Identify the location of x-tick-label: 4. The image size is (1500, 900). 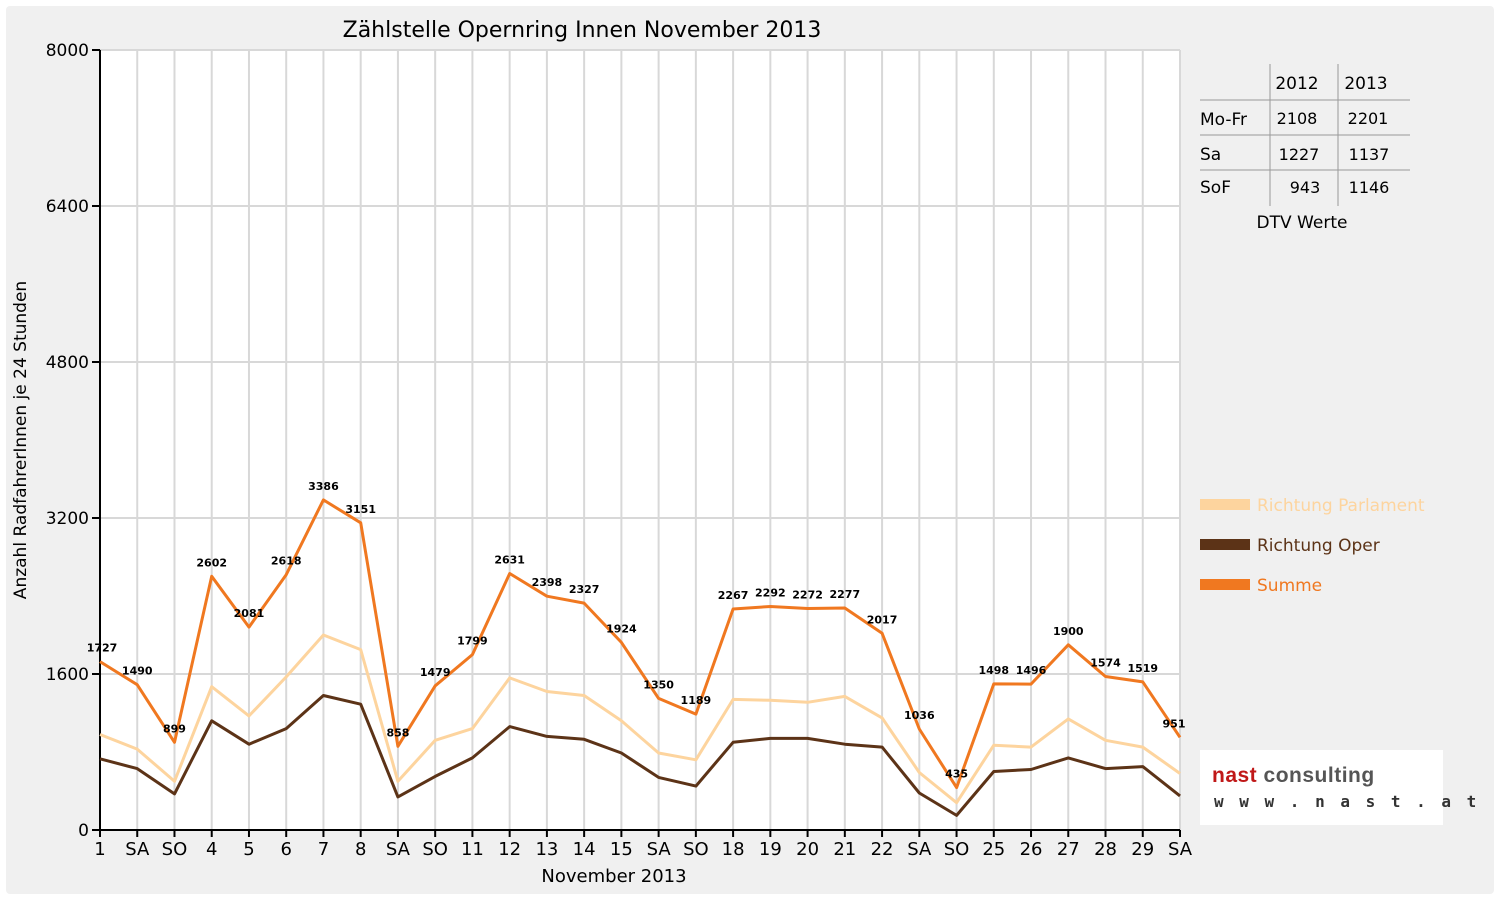
(211, 849).